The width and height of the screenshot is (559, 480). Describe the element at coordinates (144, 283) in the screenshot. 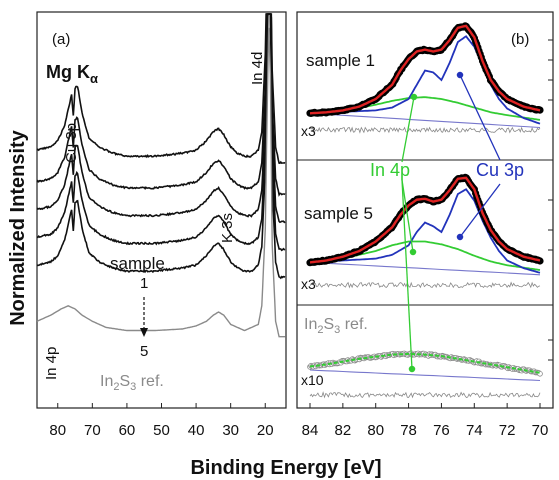

I see `sample-first-label: 1` at that location.